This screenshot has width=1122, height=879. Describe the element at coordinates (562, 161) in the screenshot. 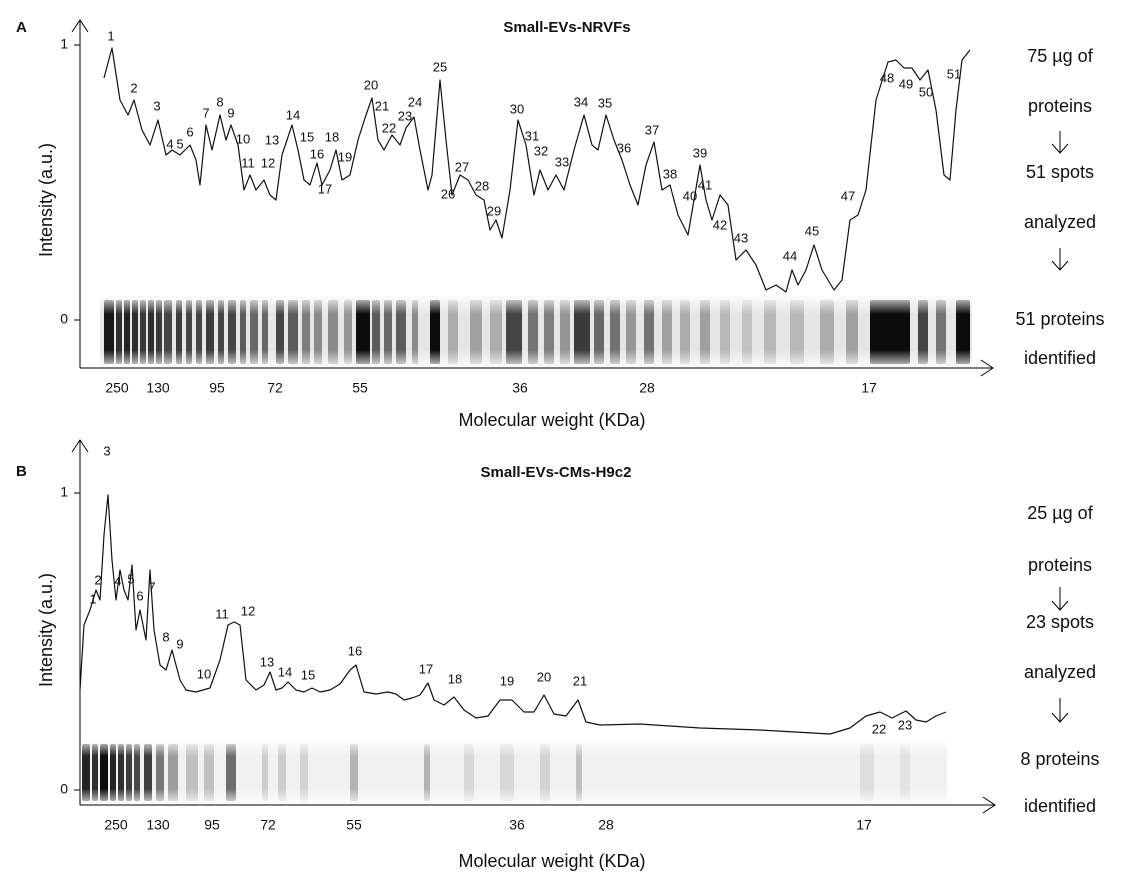

I see `spot-label: 33` at that location.